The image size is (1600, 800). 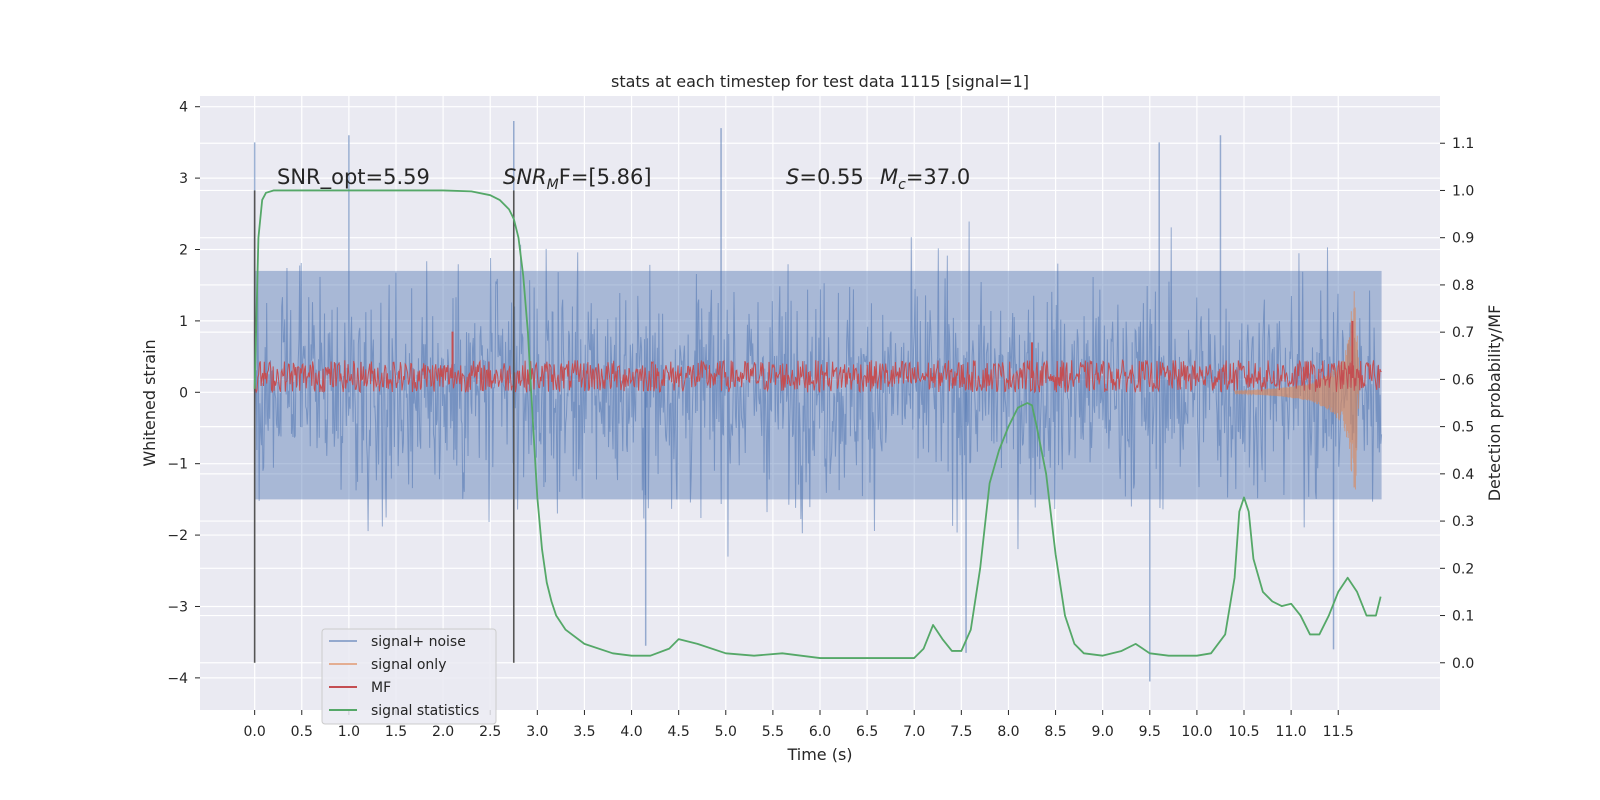 I want to click on y-tick-label: −1, so click(x=177, y=465).